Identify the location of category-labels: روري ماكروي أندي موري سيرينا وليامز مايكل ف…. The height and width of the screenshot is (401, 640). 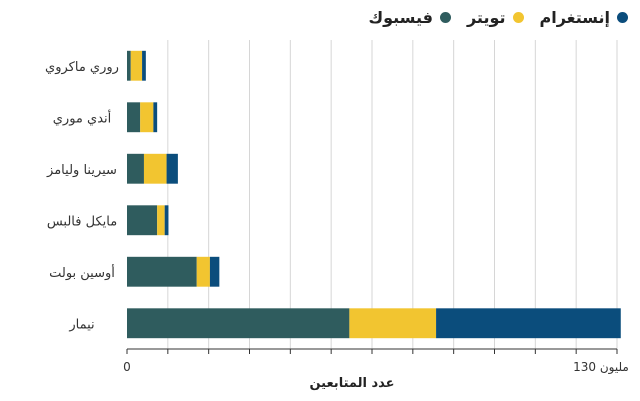
(82, 196).